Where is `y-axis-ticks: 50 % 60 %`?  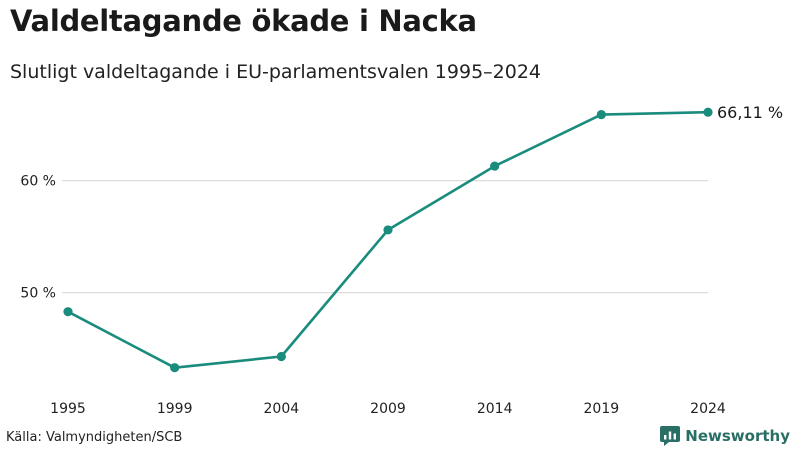 y-axis-ticks: 50 % 60 % is located at coordinates (38, 238).